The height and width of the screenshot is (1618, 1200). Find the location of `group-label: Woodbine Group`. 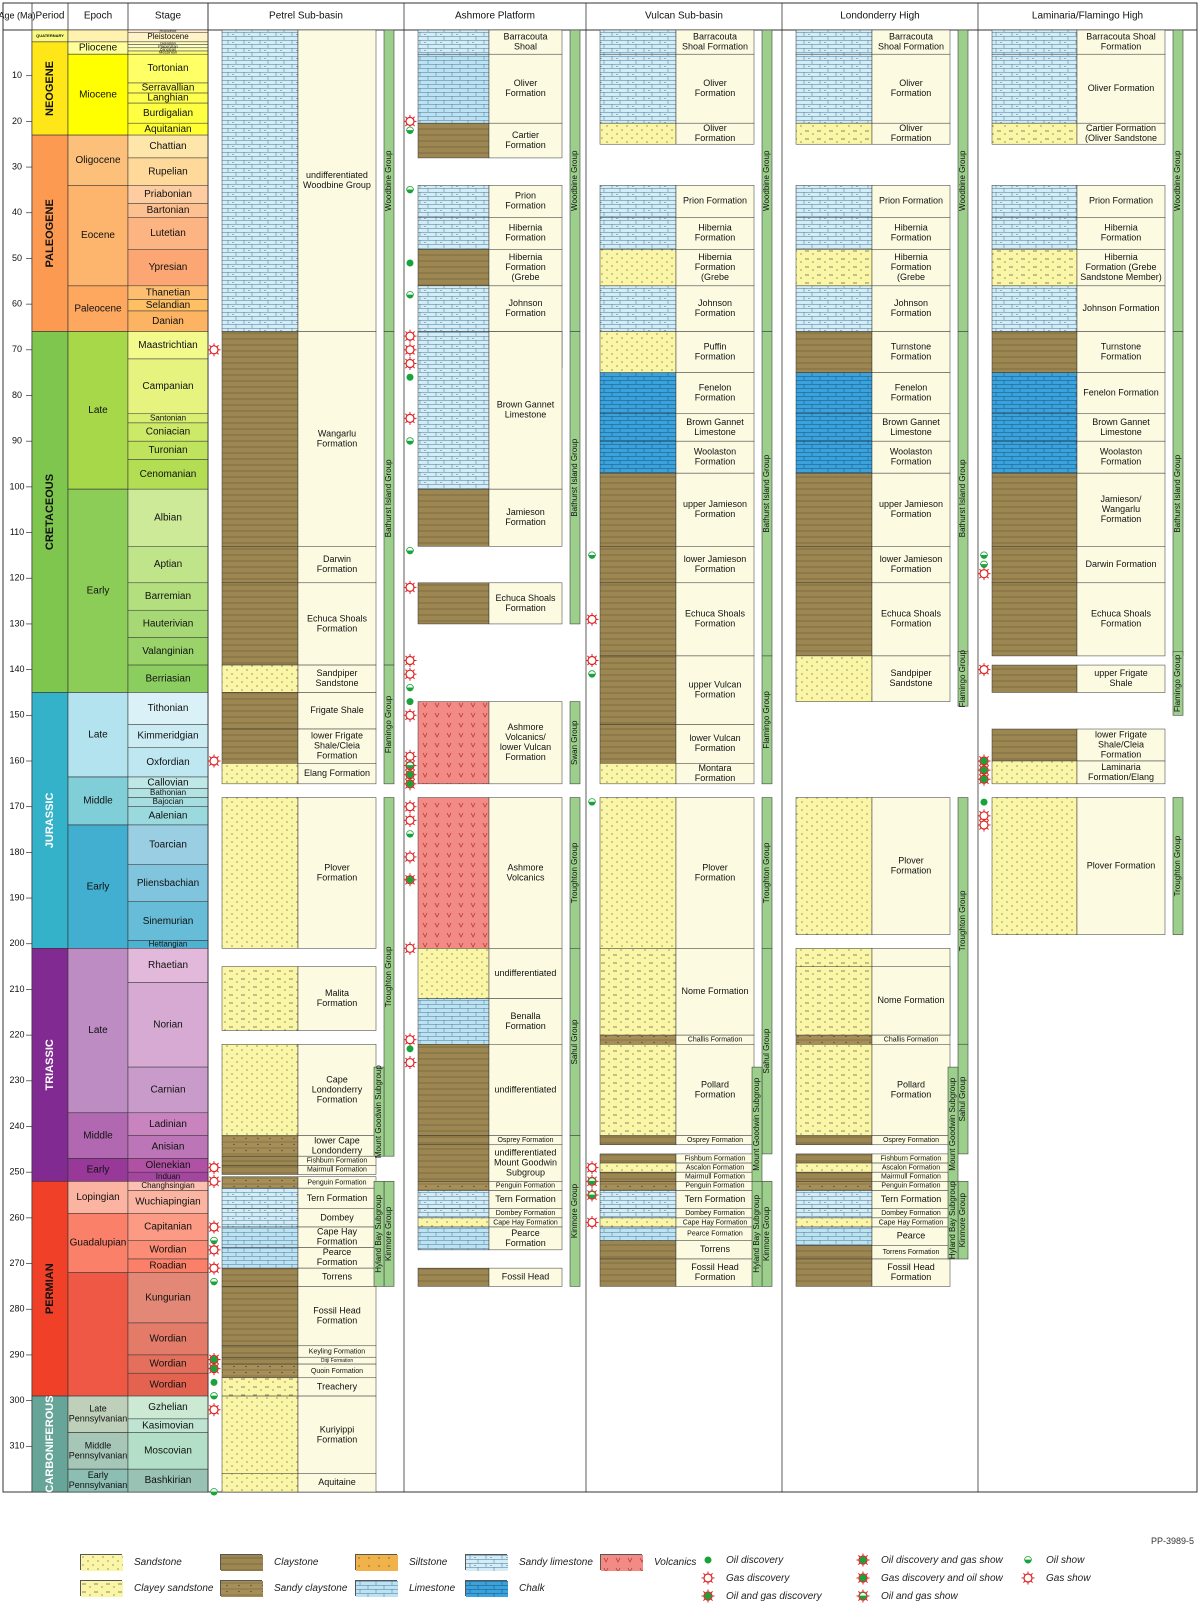

group-label: Woodbine Group is located at coordinates (962, 180).